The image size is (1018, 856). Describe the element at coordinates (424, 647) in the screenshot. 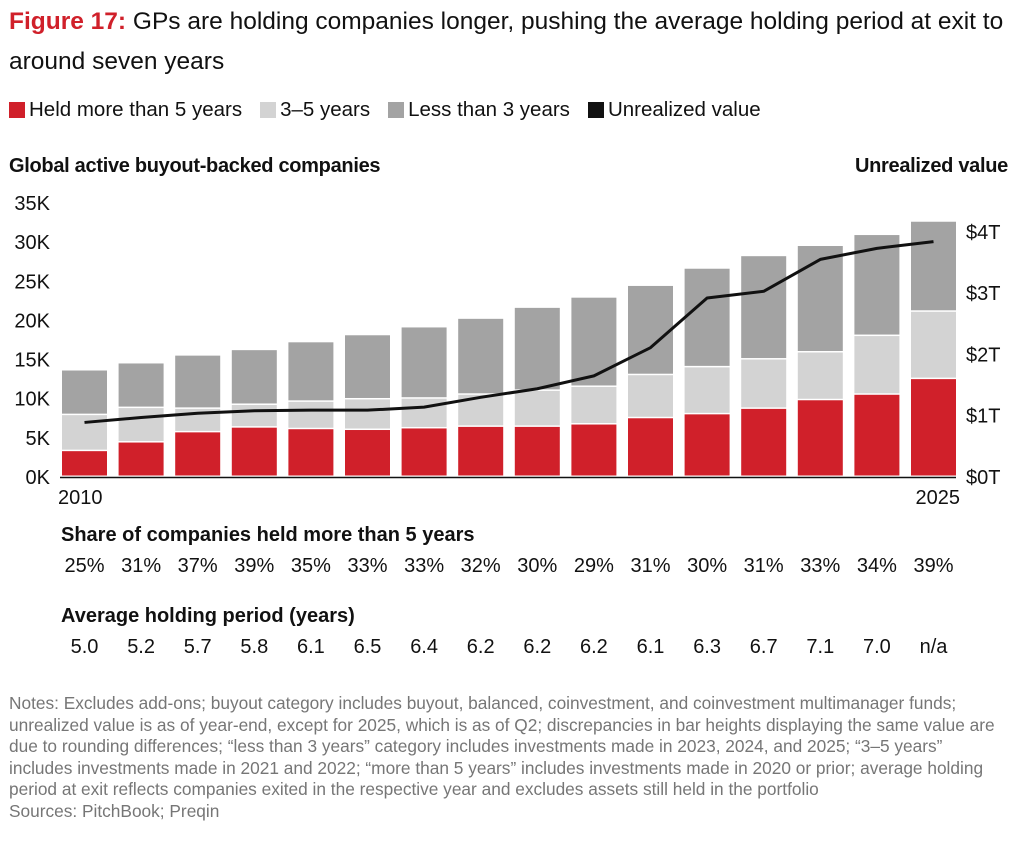

I see `holding-value: 6.4` at that location.